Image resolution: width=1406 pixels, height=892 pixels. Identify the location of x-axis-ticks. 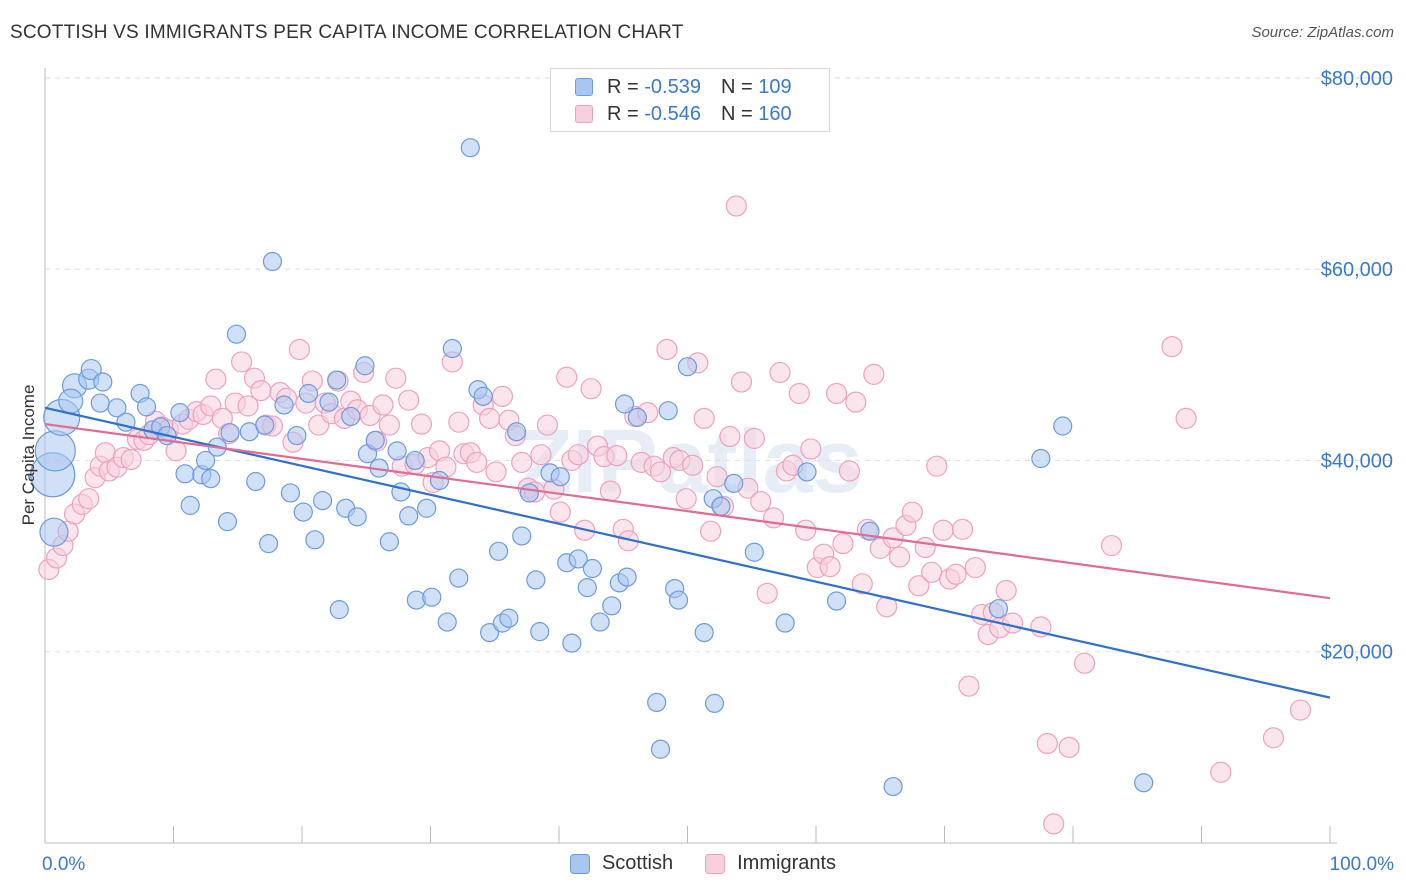
(687, 834).